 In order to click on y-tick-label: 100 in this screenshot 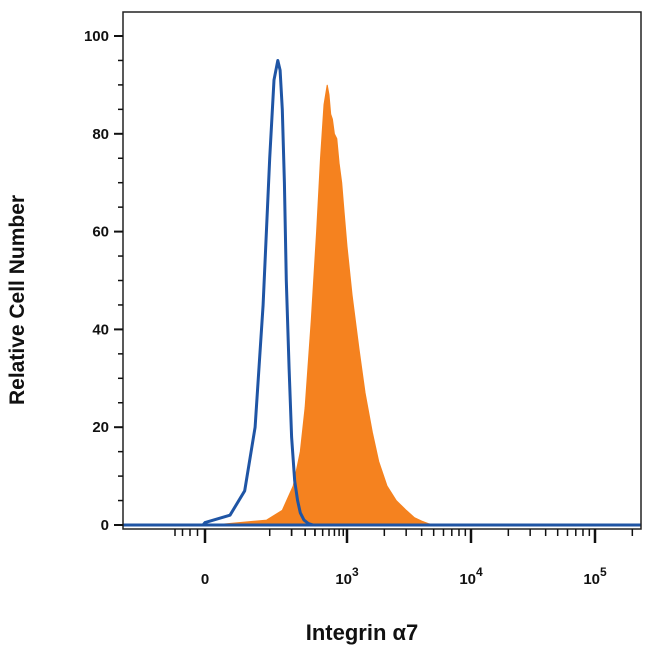, I will do `click(96, 36)`.